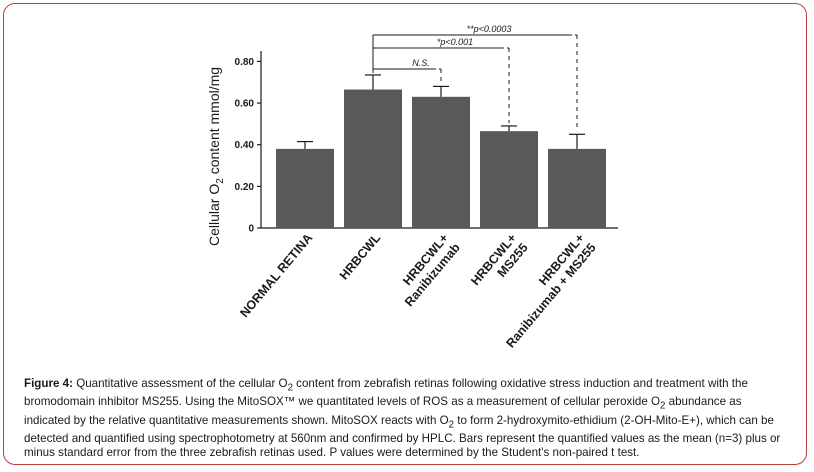  Describe the element at coordinates (421, 63) in the screenshot. I see `significance-label: N.S.` at that location.